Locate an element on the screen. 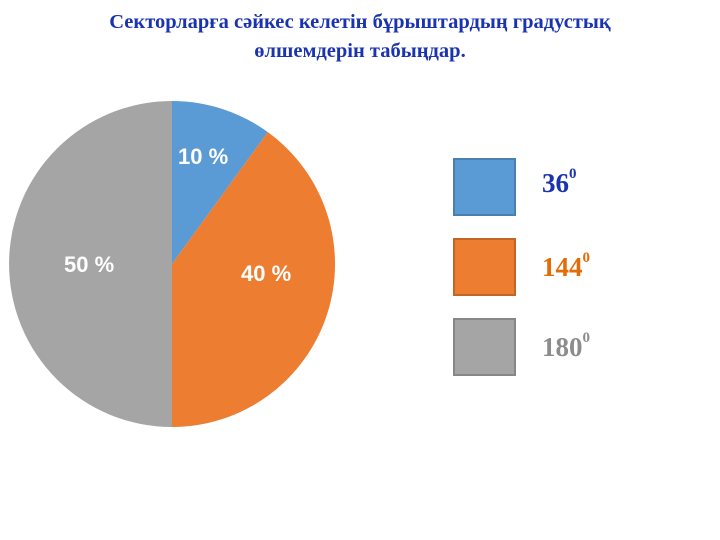  slice-40-percent is located at coordinates (254, 279).